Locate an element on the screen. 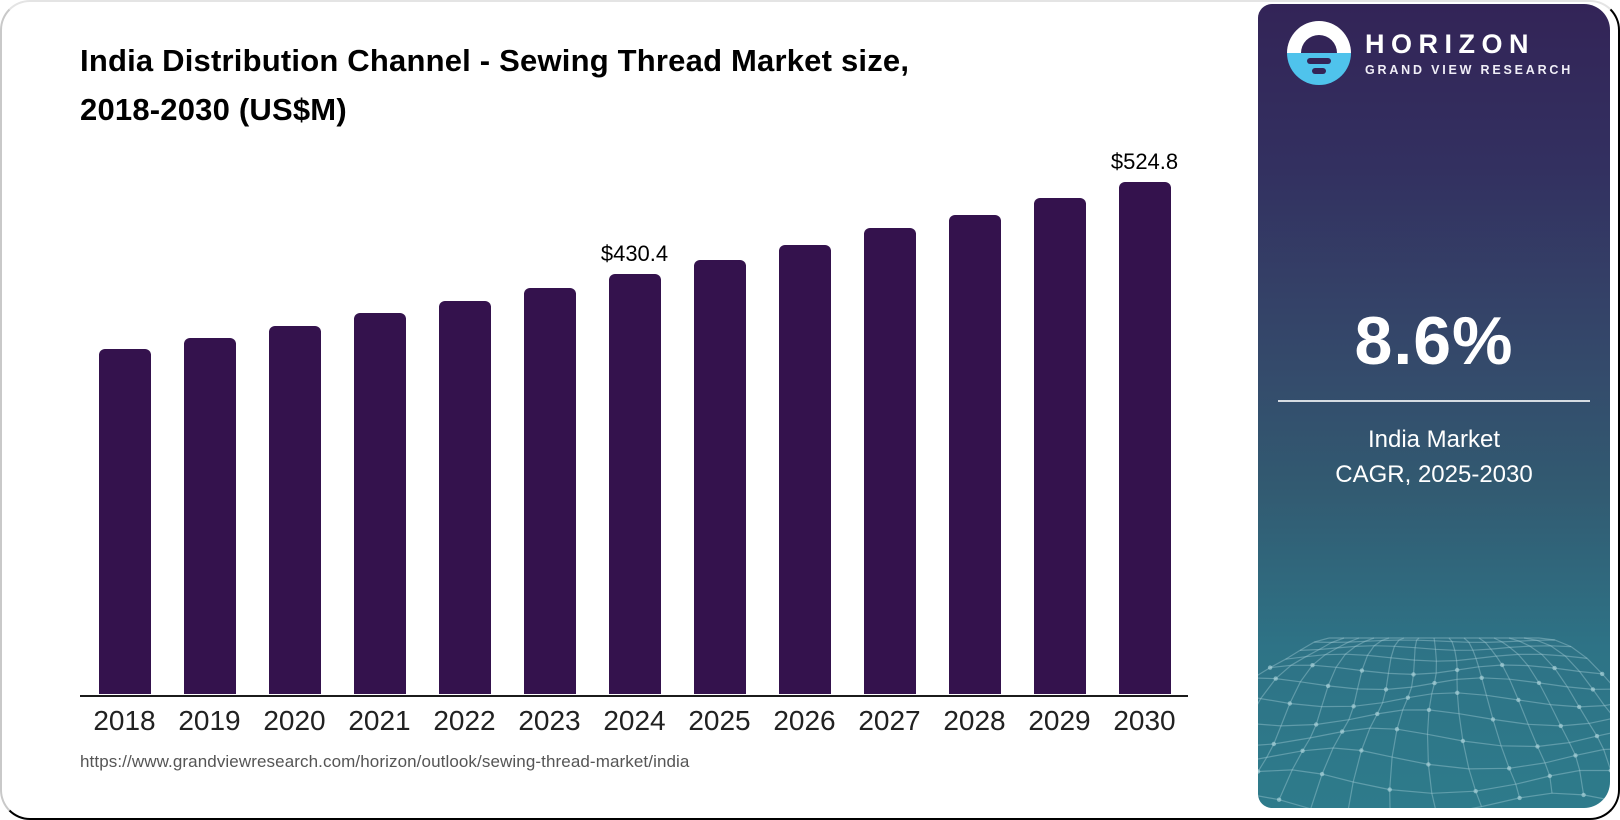 This screenshot has width=1620, height=820. bar-2024 is located at coordinates (634, 484).